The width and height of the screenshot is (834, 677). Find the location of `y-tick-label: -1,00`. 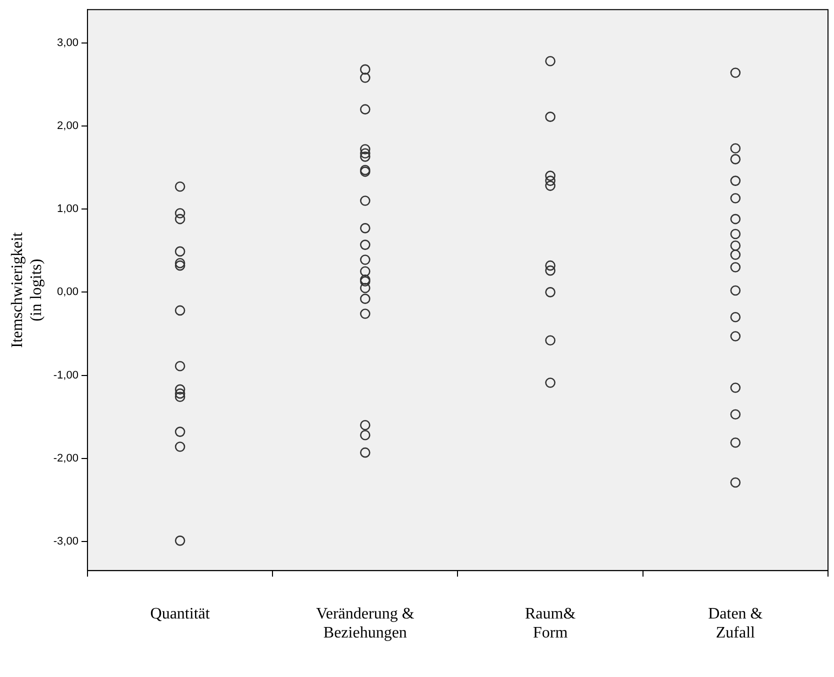

y-tick-label: -1,00 is located at coordinates (65, 375).